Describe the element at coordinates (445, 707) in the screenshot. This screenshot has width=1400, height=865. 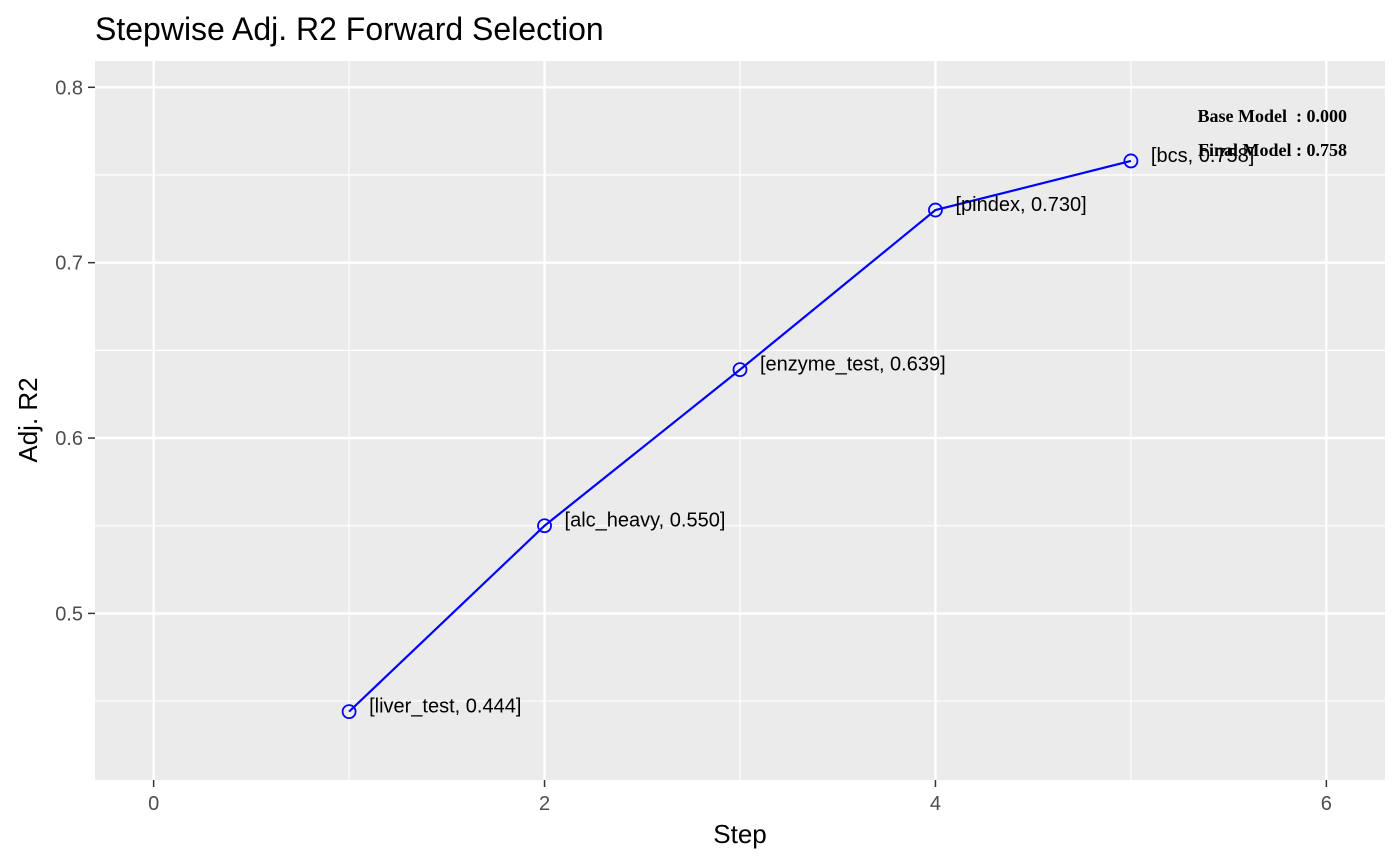
I see `data-point-label: [liver_test, 0.444]` at that location.